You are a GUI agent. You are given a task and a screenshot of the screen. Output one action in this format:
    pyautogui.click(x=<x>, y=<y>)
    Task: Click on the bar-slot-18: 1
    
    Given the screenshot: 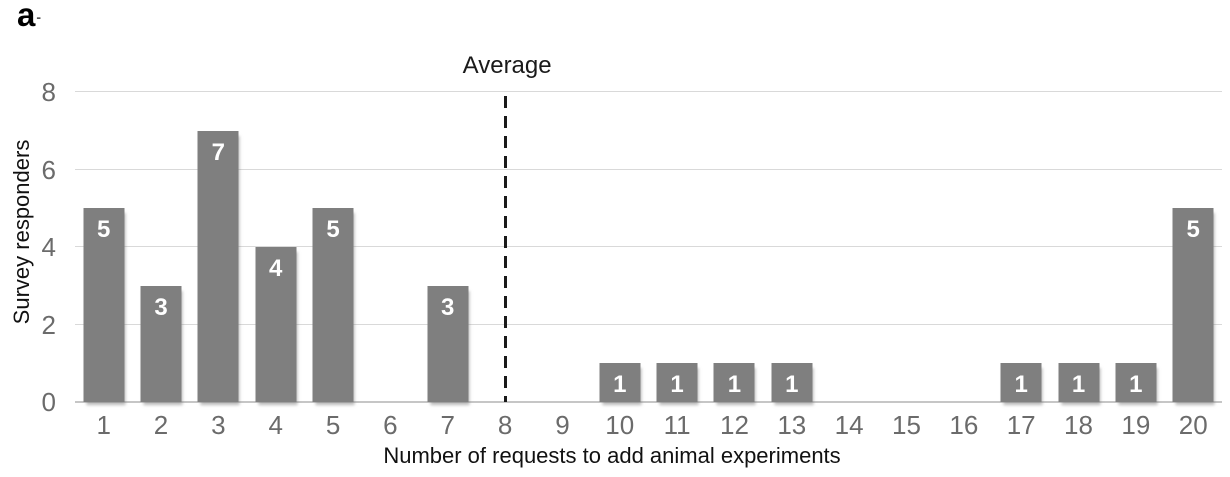 What is the action you would take?
    pyautogui.click(x=1078, y=247)
    